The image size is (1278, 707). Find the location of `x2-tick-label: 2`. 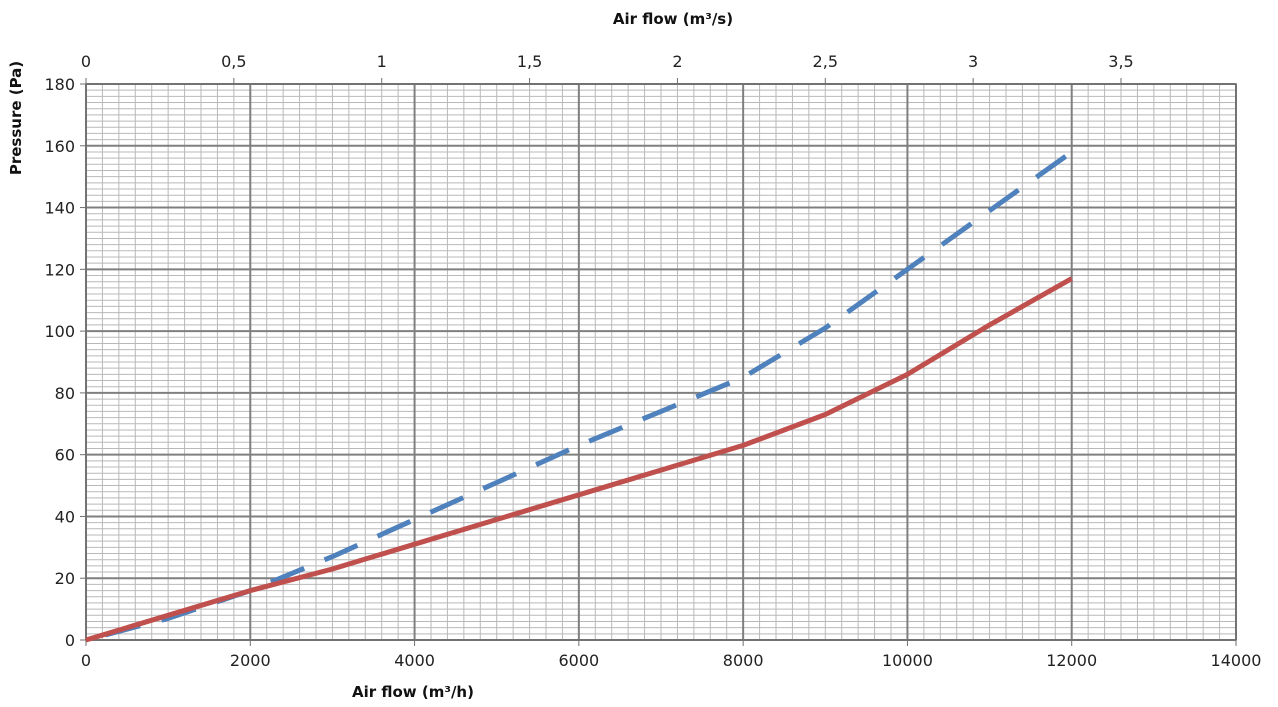

x2-tick-label: 2 is located at coordinates (677, 61).